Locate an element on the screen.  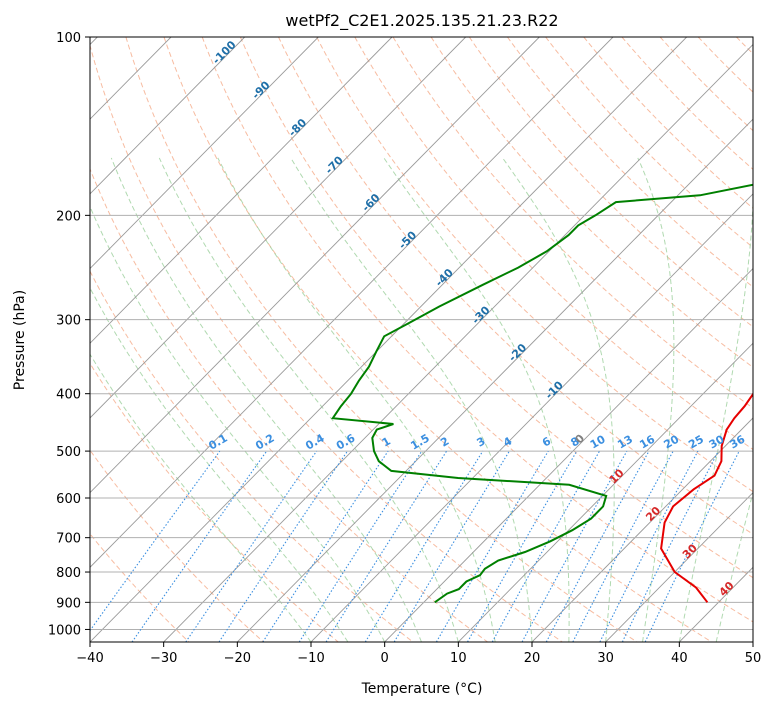
y-tick-label: 500 is located at coordinates (68, 452).